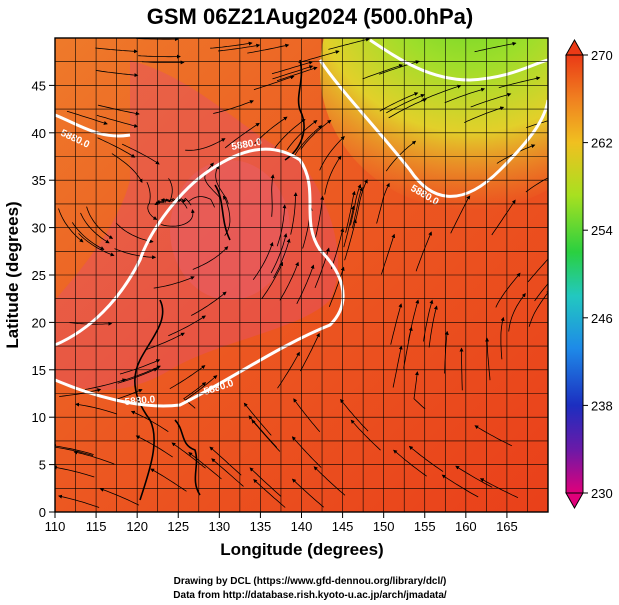 The height and width of the screenshot is (605, 619). Describe the element at coordinates (458, 60) in the screenshot. I see `contour-northeast` at that location.